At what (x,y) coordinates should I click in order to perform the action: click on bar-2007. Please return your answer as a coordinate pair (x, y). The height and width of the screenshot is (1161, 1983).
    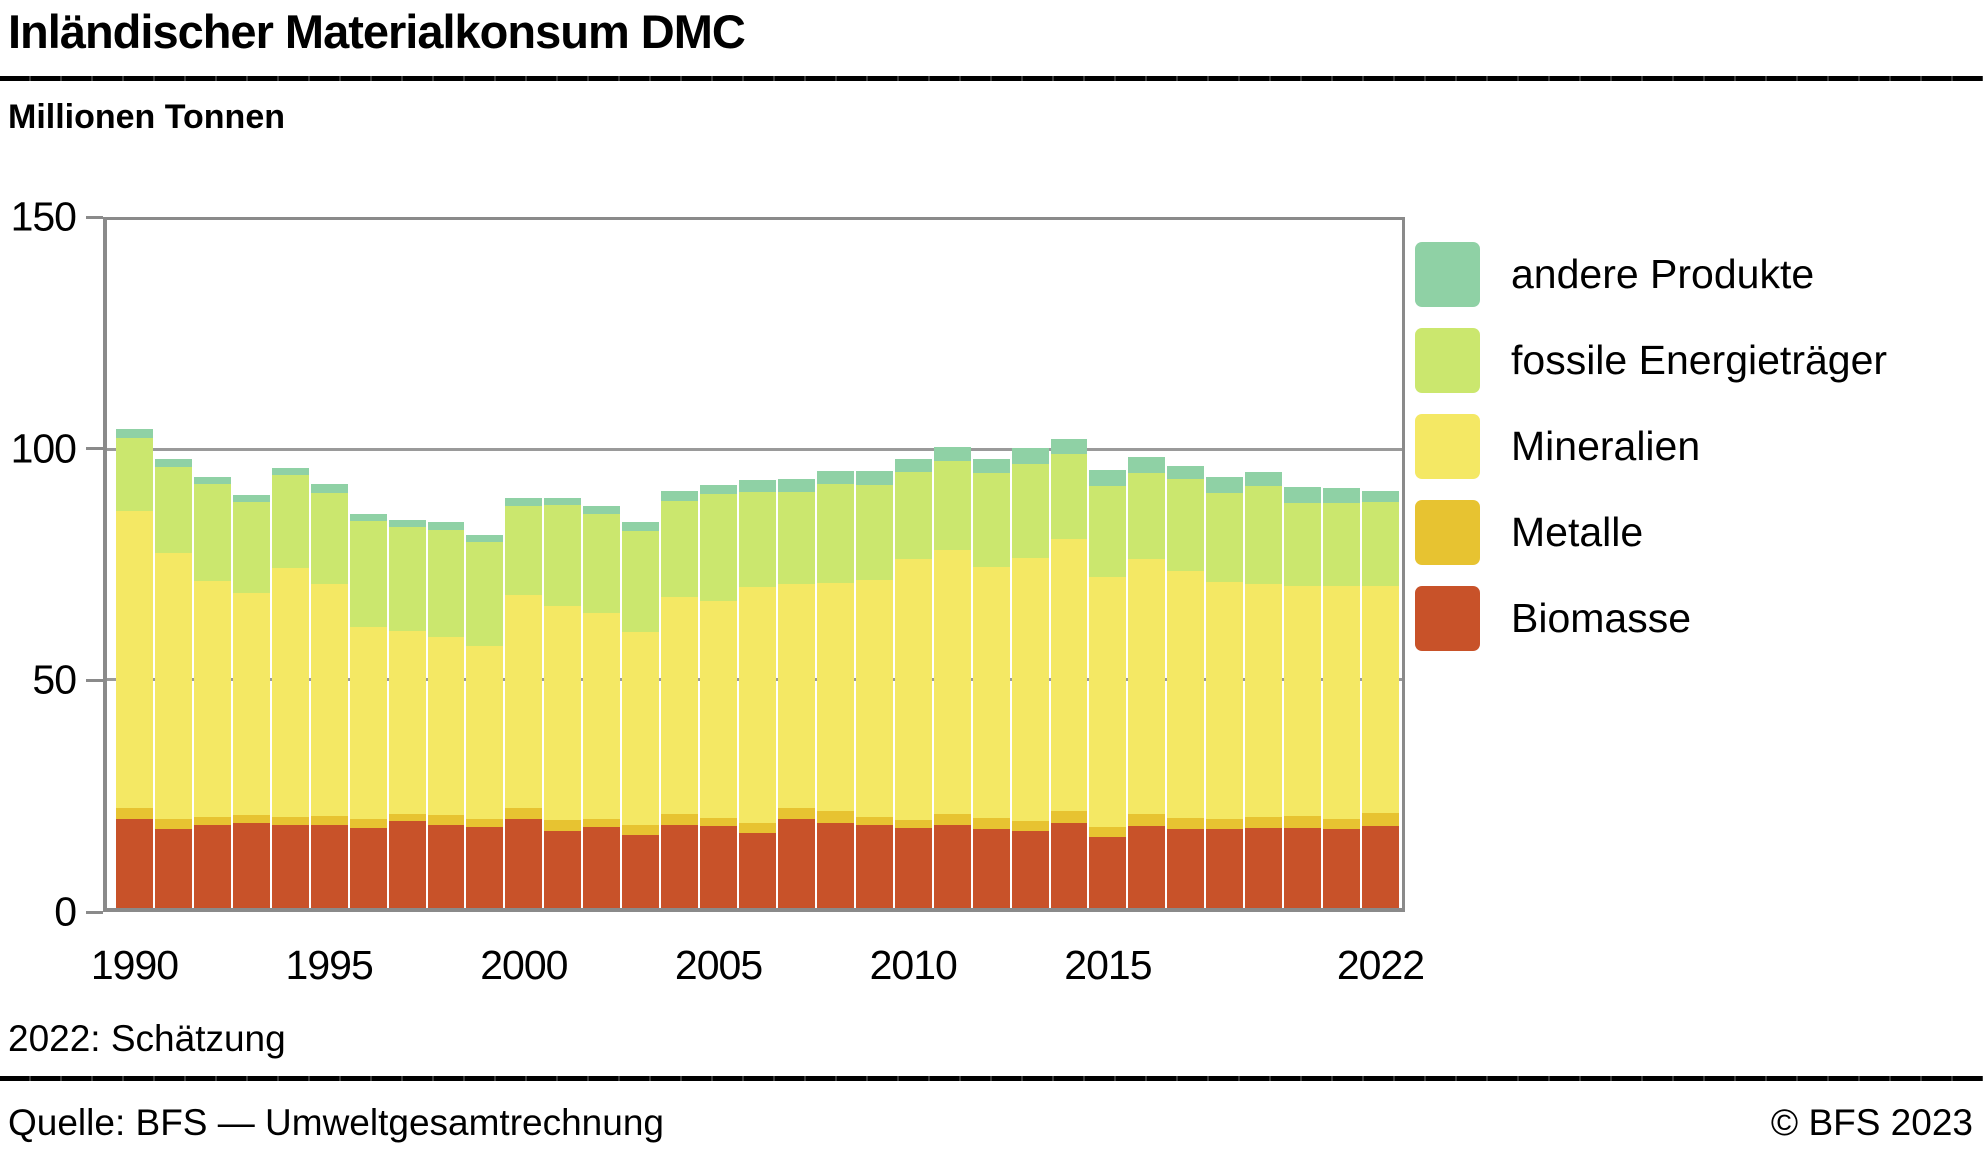
    Looking at the image, I should click on (796, 564).